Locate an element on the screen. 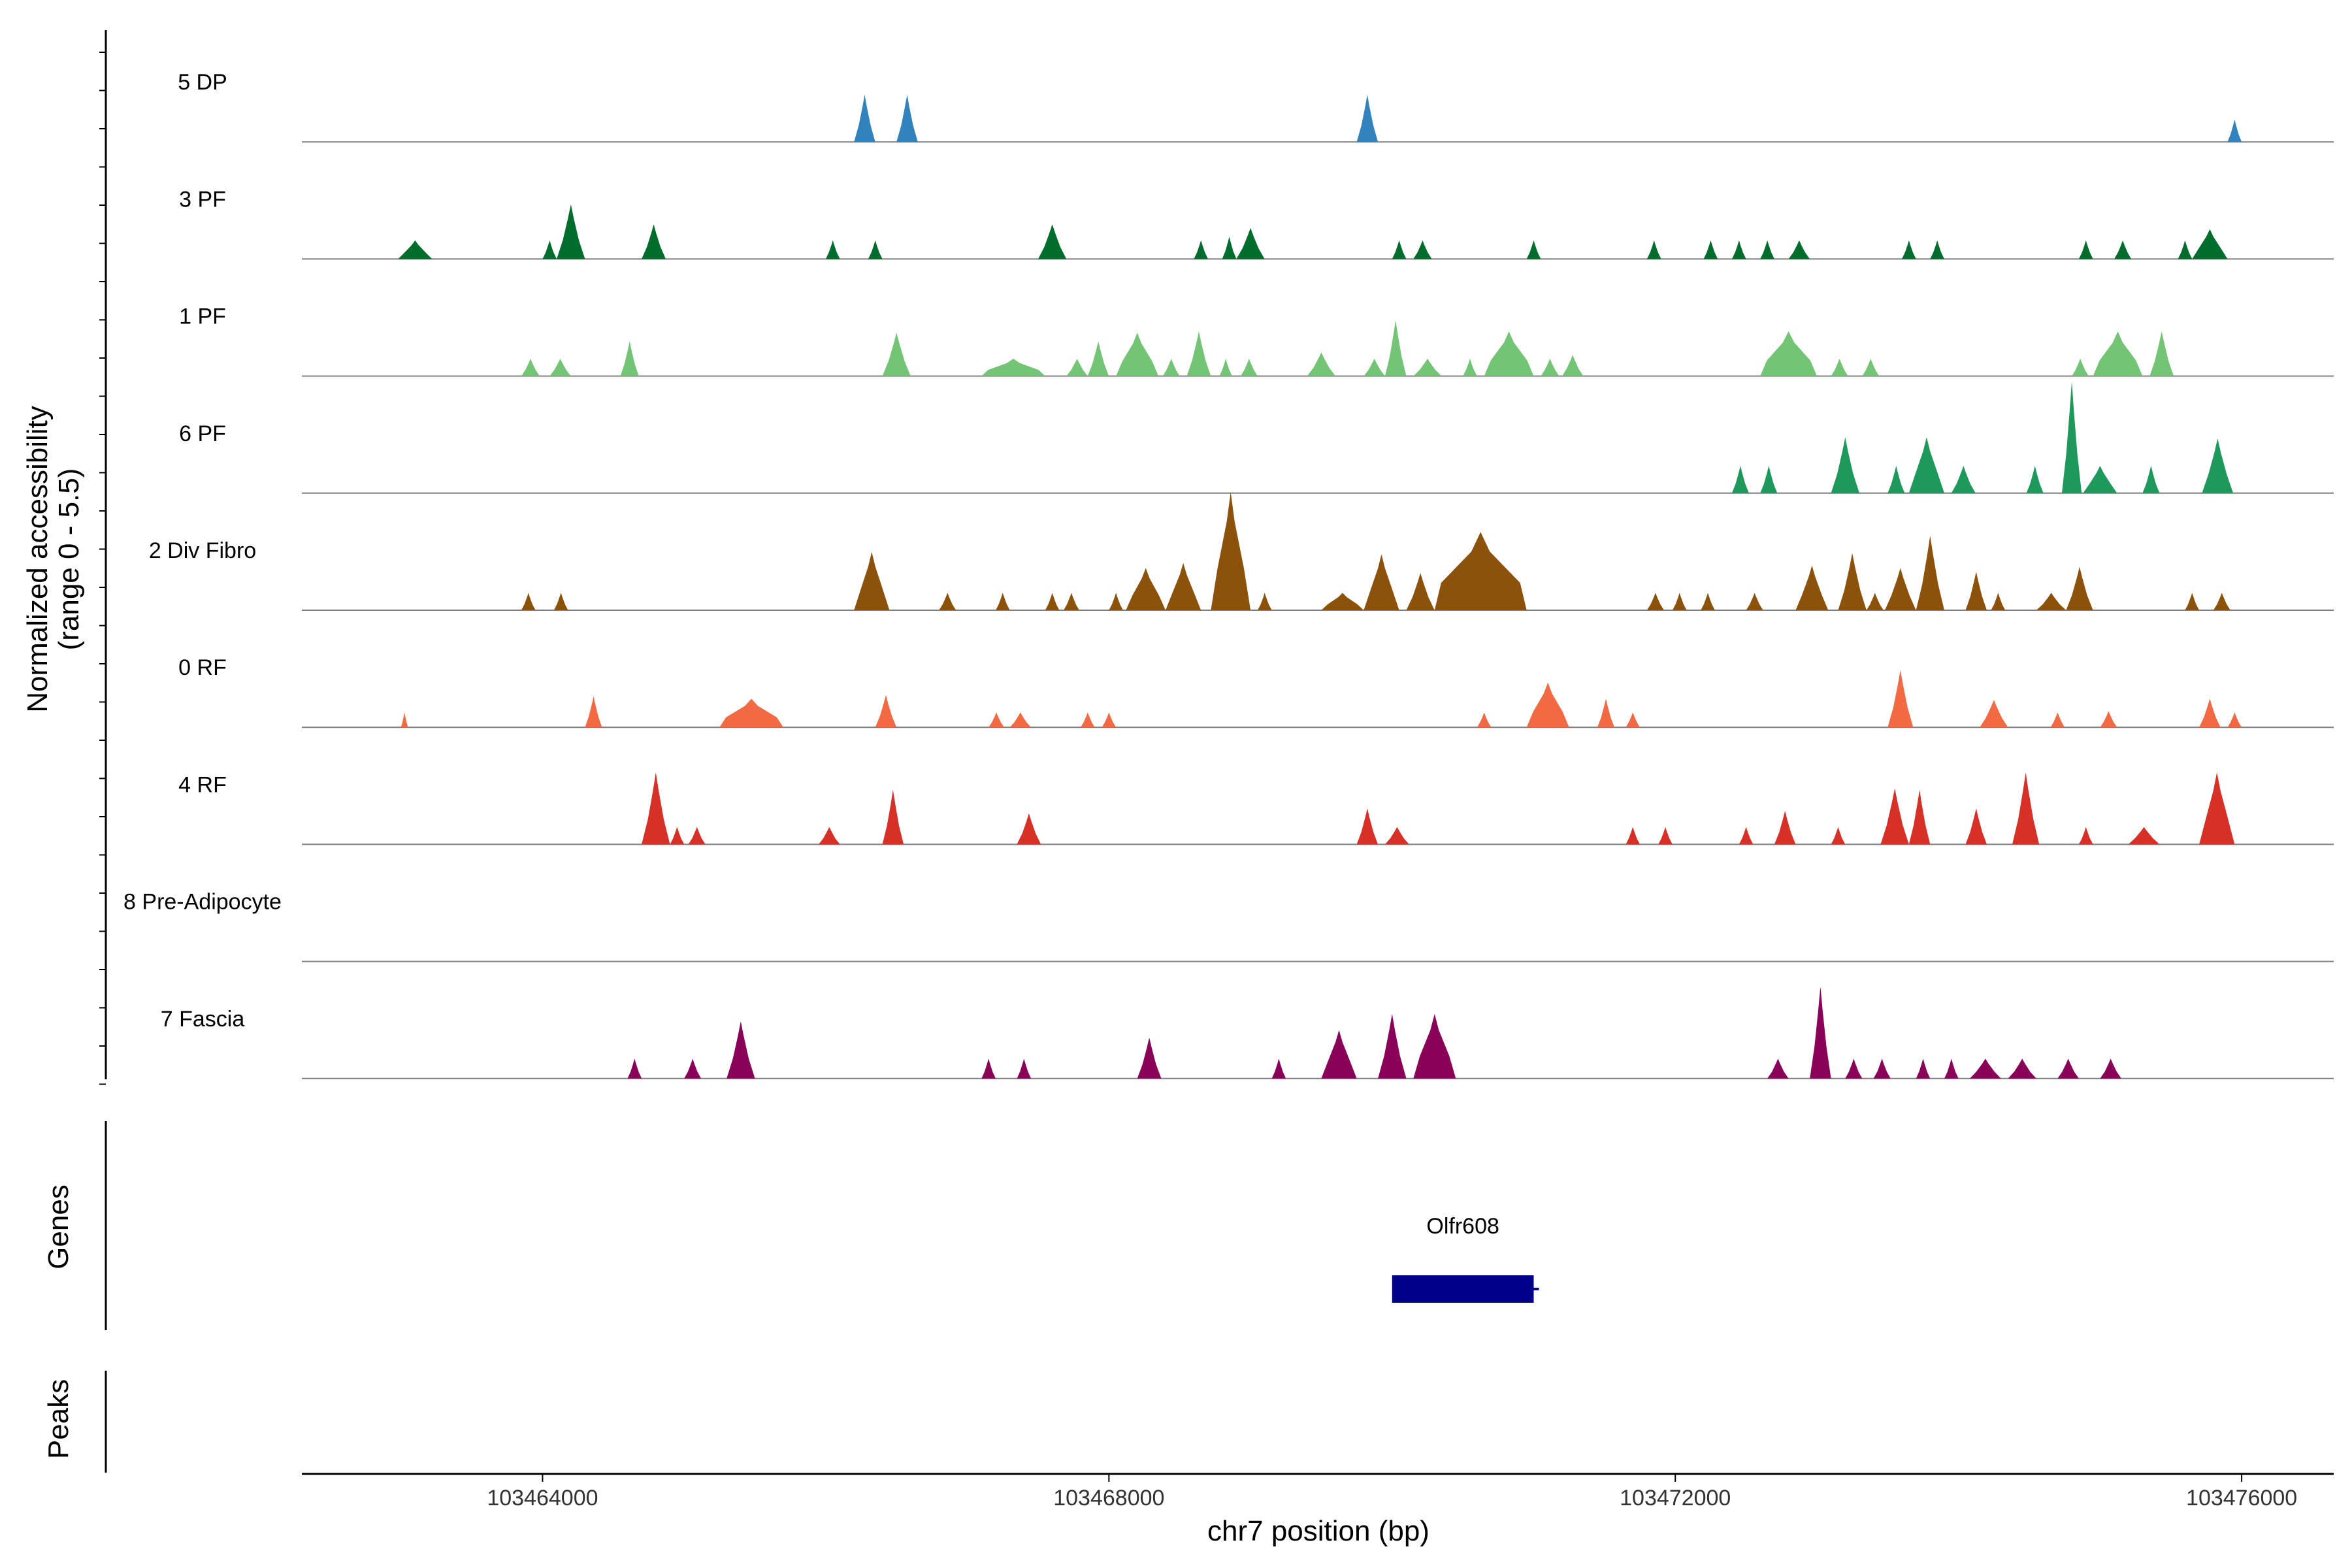  track-3-pf: 3 PF is located at coordinates (1256, 223).